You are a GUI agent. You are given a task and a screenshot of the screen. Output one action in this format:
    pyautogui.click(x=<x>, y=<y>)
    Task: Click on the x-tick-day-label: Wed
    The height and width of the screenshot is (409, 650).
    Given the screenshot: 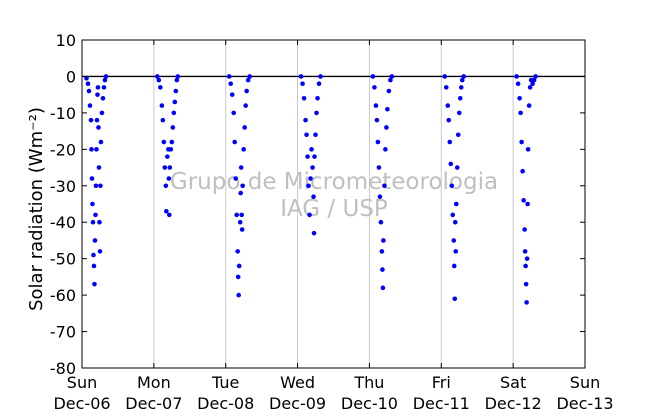 What is the action you would take?
    pyautogui.click(x=297, y=382)
    